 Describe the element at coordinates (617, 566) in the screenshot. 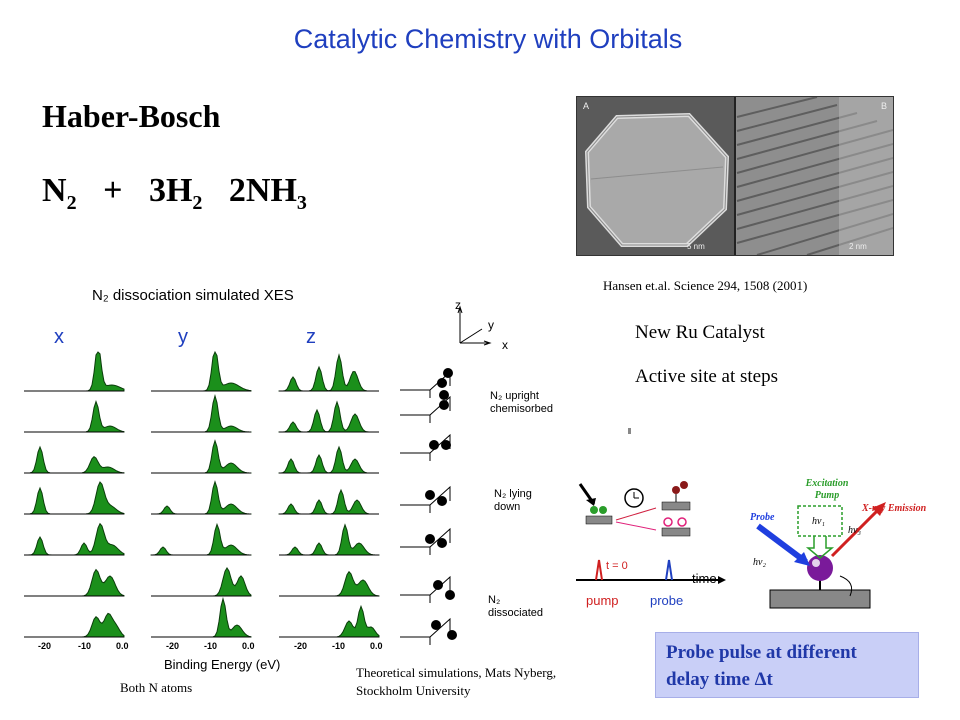

I see `t0-label: t = 0` at that location.